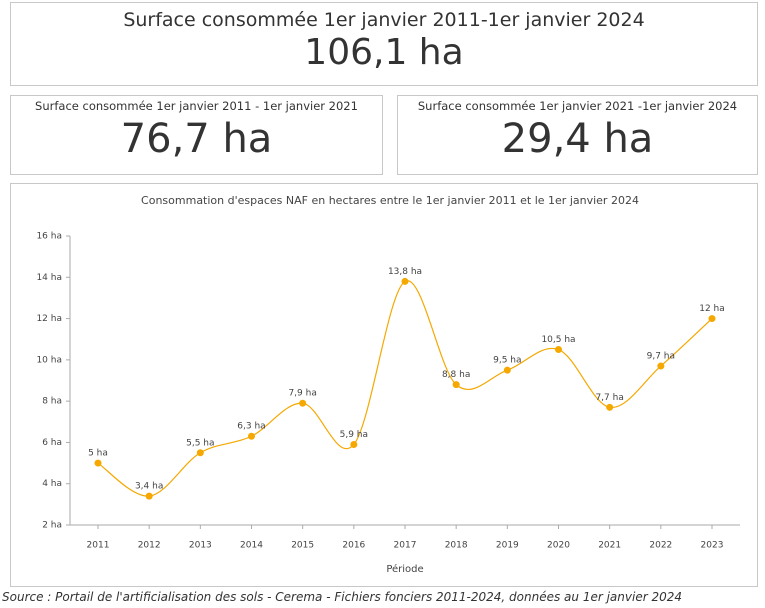 The width and height of the screenshot is (765, 608). Describe the element at coordinates (384, 52) in the screenshot. I see `kpi-value: 106,1 ha` at that location.